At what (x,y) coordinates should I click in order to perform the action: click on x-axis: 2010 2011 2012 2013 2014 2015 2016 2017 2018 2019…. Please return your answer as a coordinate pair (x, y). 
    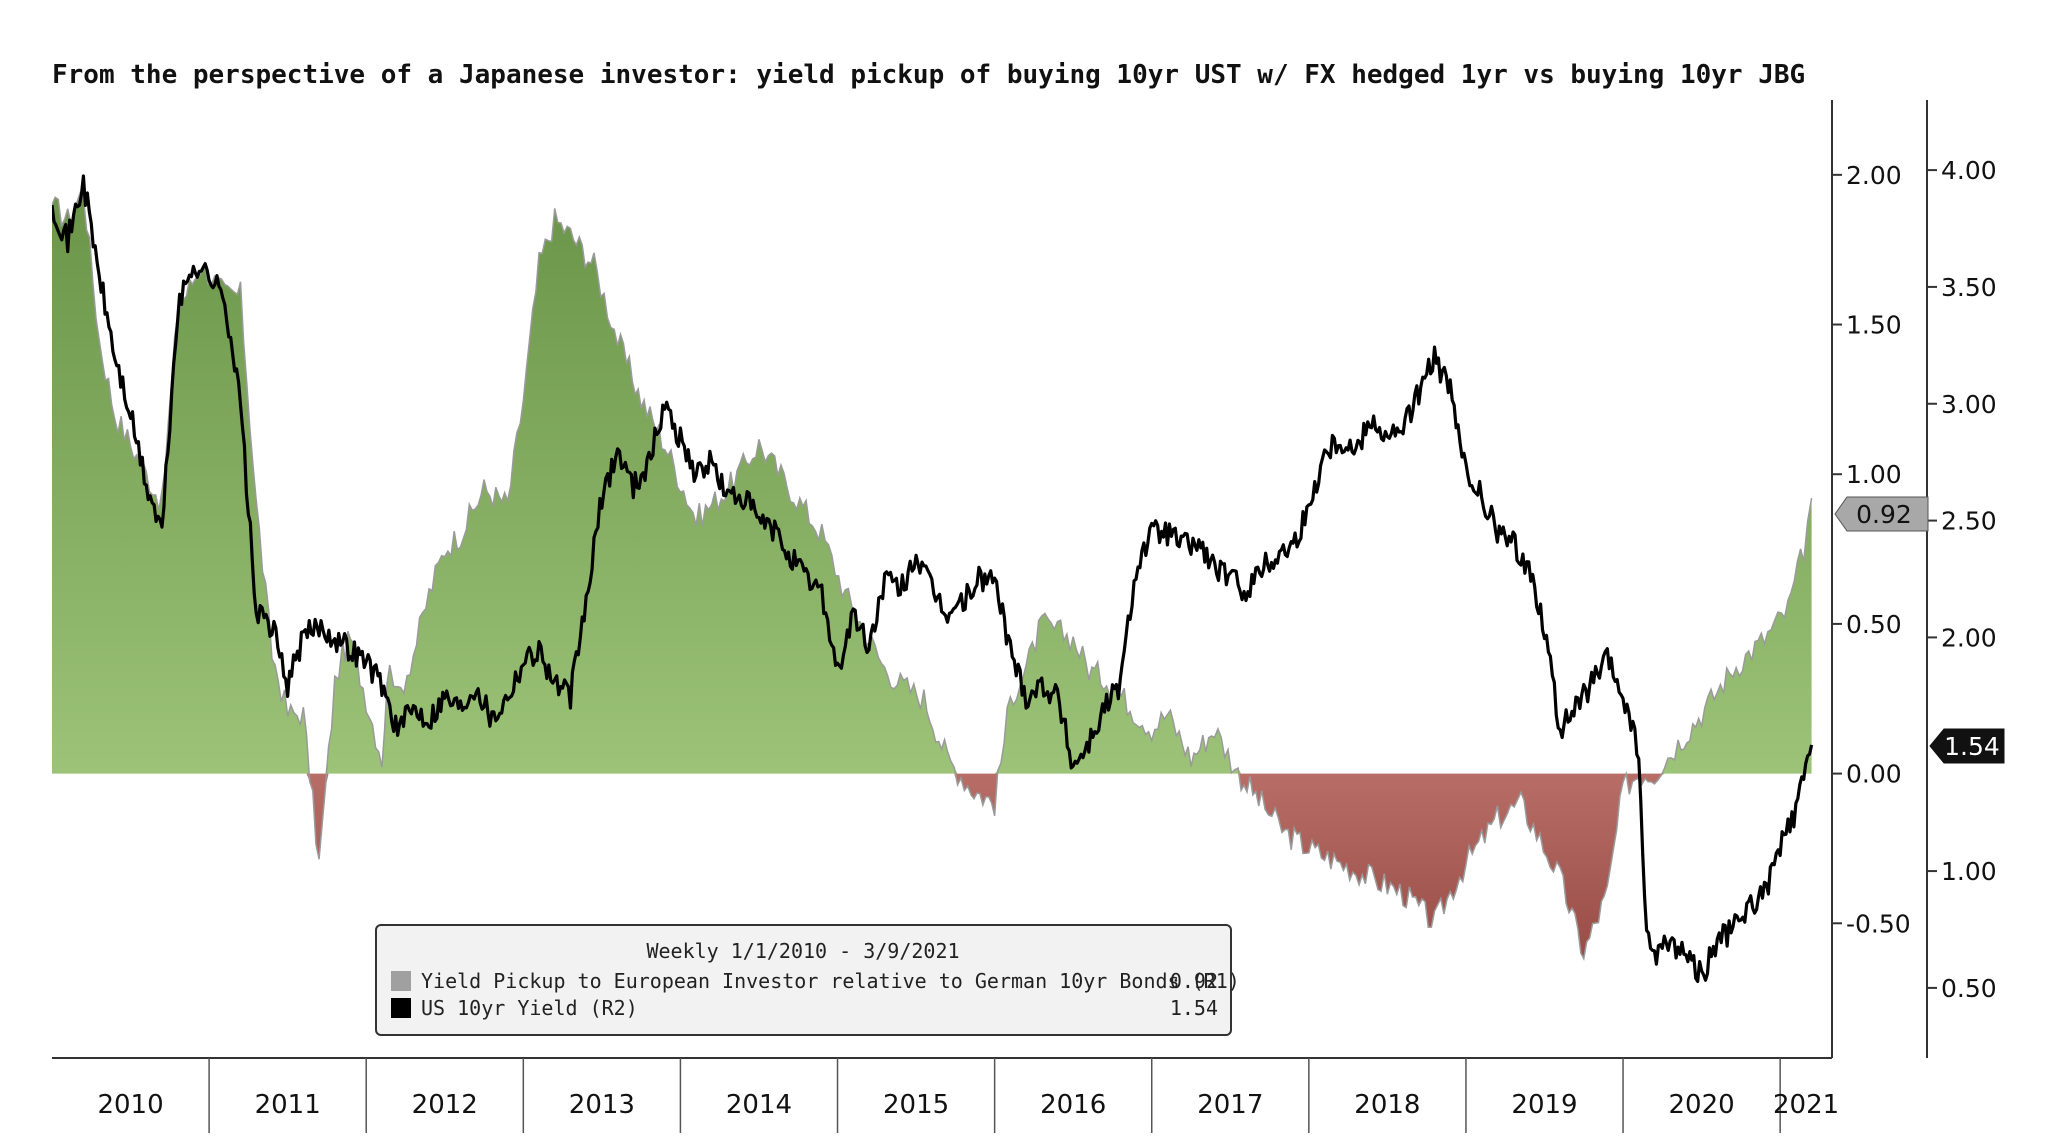
    Looking at the image, I should click on (968, 1095).